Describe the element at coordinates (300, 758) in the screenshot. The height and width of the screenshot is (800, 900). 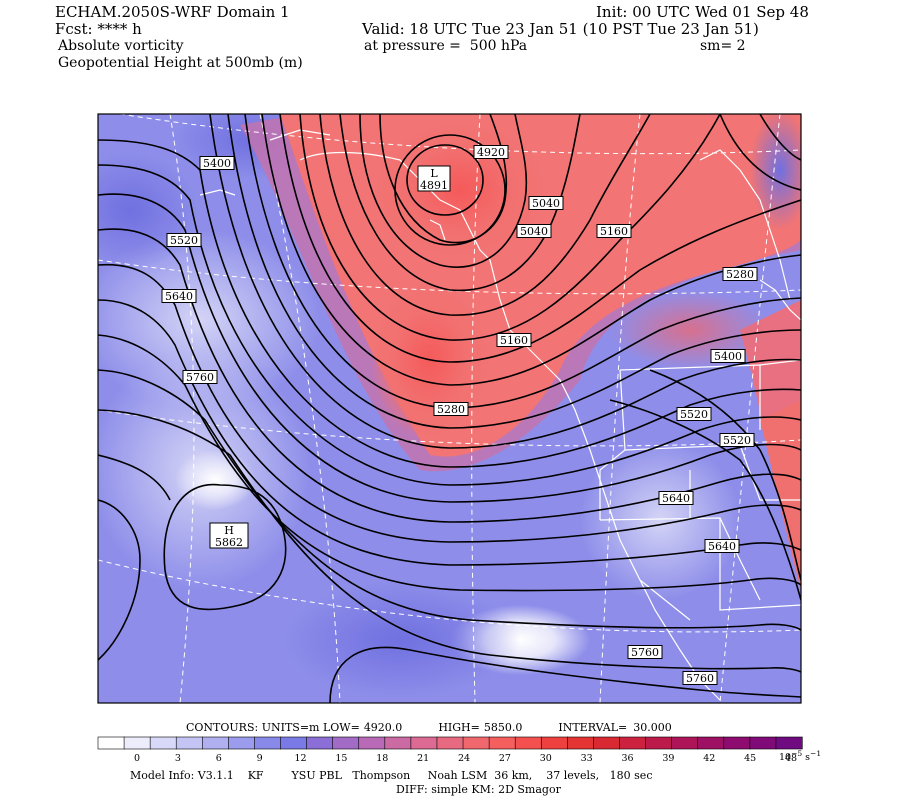
I see `colorbar-tick-label: 12` at that location.